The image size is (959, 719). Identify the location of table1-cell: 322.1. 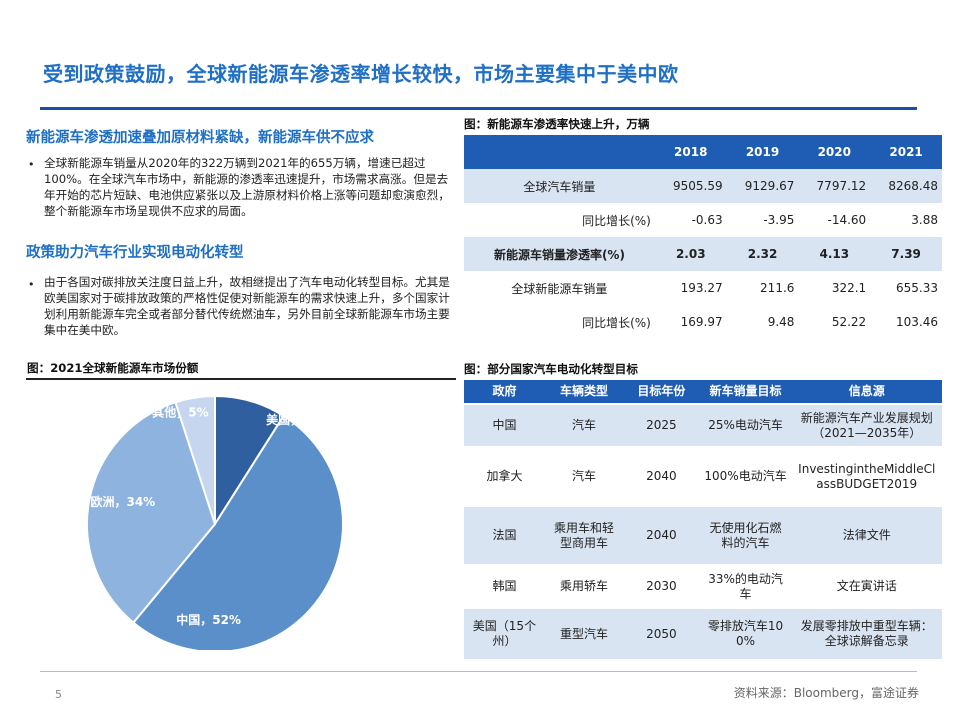
(849, 288).